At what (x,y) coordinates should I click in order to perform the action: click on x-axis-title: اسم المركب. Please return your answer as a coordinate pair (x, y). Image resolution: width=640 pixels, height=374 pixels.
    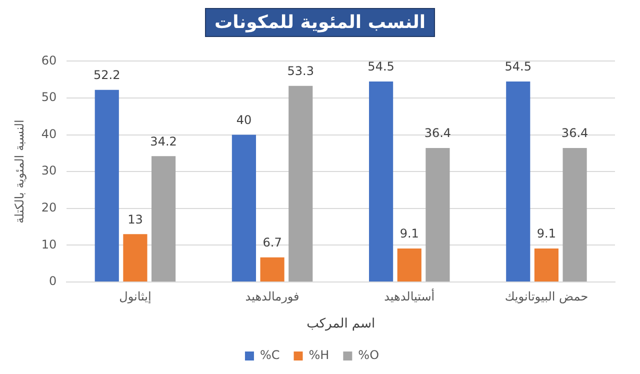
    Looking at the image, I should click on (341, 324).